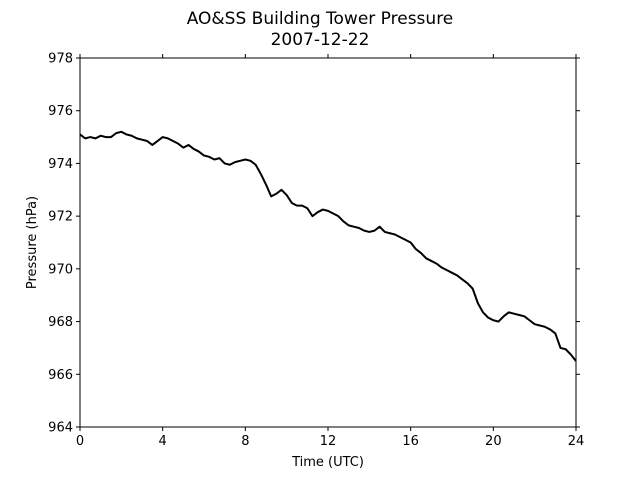 The width and height of the screenshot is (640, 480). What do you see at coordinates (60, 164) in the screenshot?
I see `y-tick-label: 974` at bounding box center [60, 164].